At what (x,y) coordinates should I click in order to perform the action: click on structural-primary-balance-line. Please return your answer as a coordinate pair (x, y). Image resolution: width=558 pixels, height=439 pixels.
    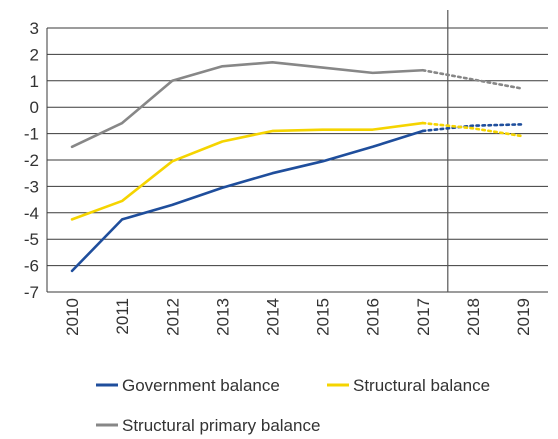
    Looking at the image, I should click on (247, 105).